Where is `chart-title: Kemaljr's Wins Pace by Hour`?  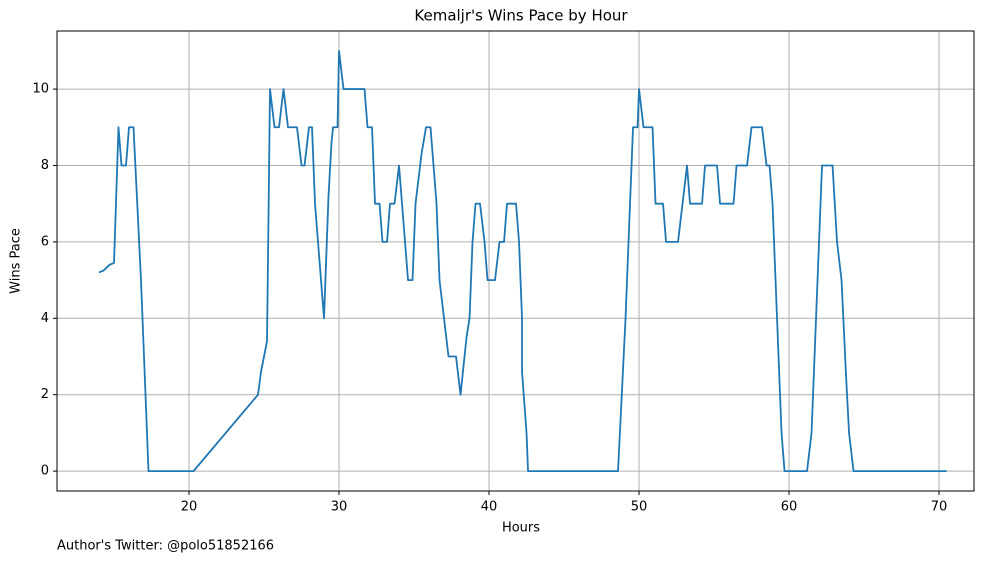 chart-title: Kemaljr's Wins Pace by Hour is located at coordinates (521, 16).